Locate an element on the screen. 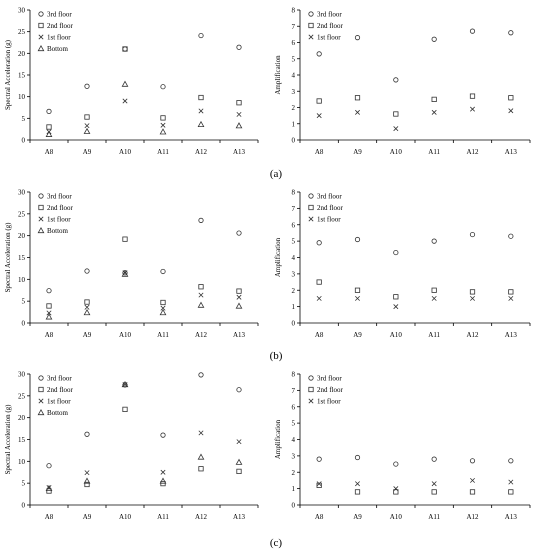 This screenshot has width=539, height=550. legend-marker-circle is located at coordinates (311, 14).